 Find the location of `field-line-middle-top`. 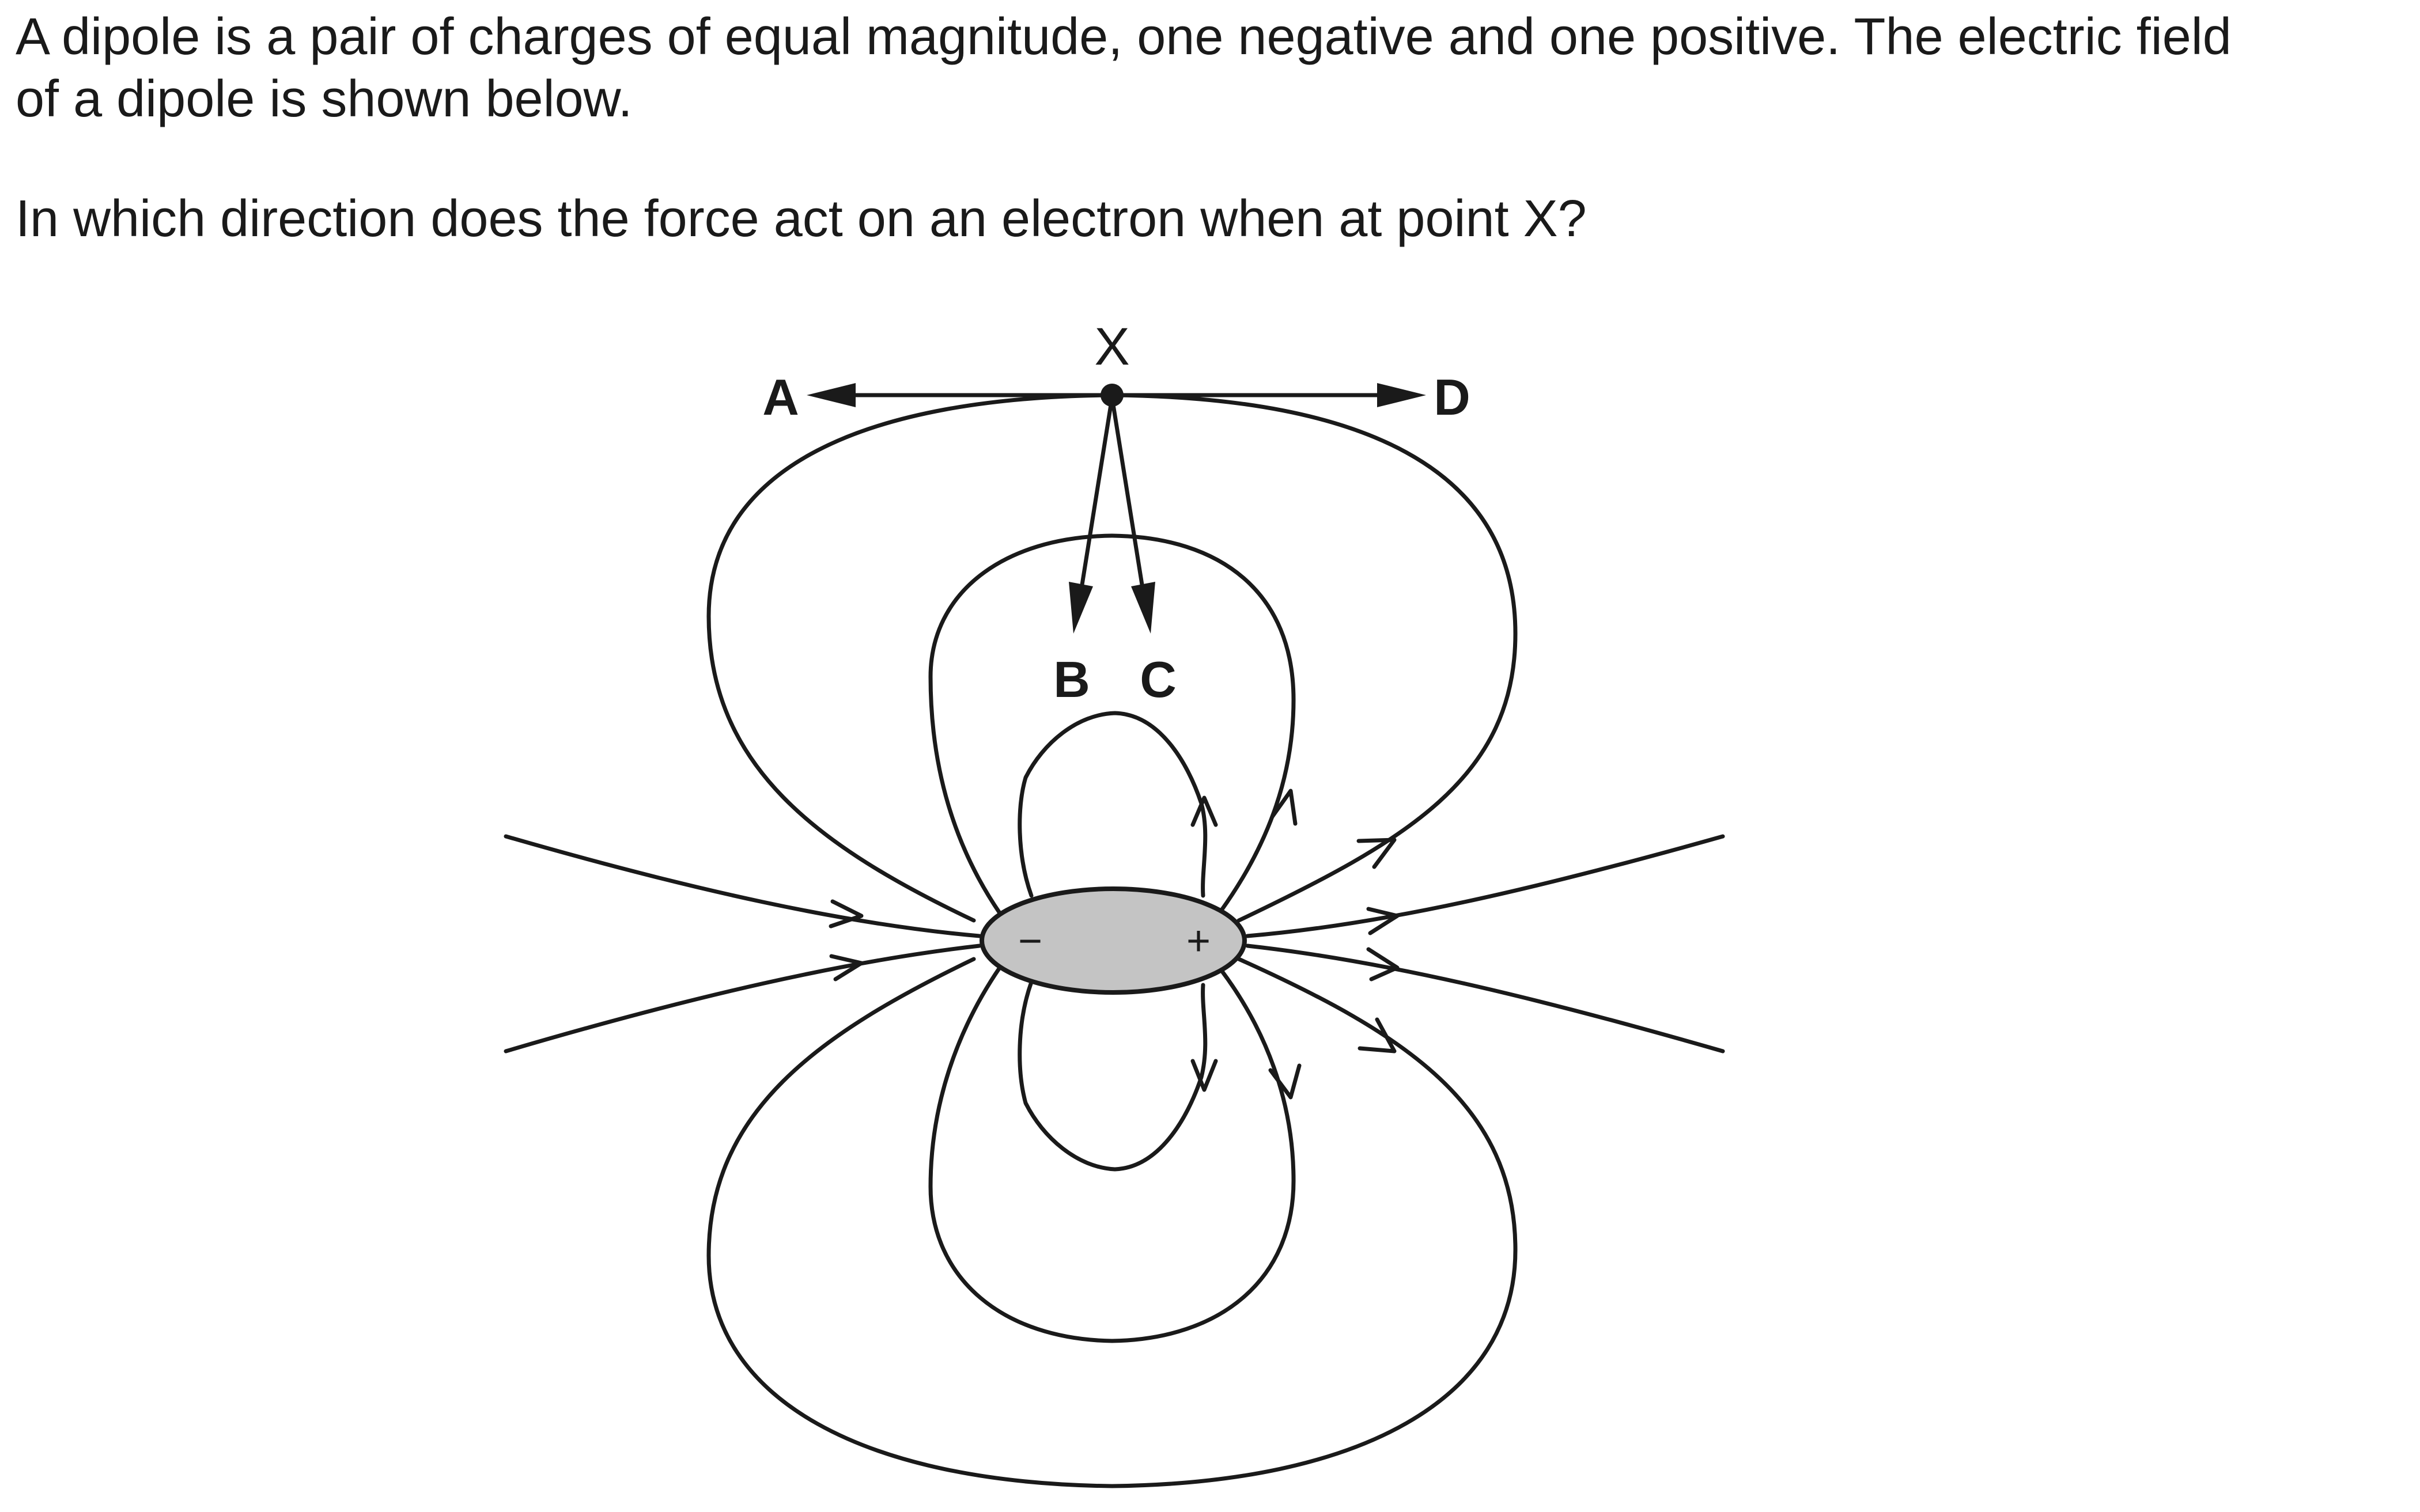

field-line-middle-top is located at coordinates (1112, 724).